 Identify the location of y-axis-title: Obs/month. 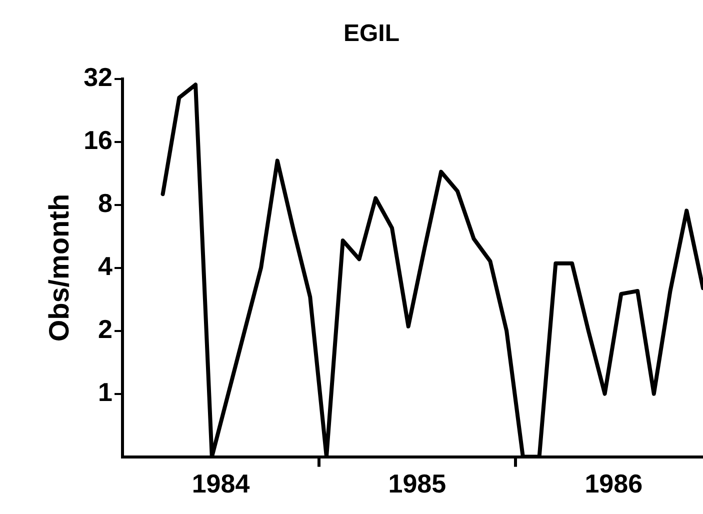
(59, 268).